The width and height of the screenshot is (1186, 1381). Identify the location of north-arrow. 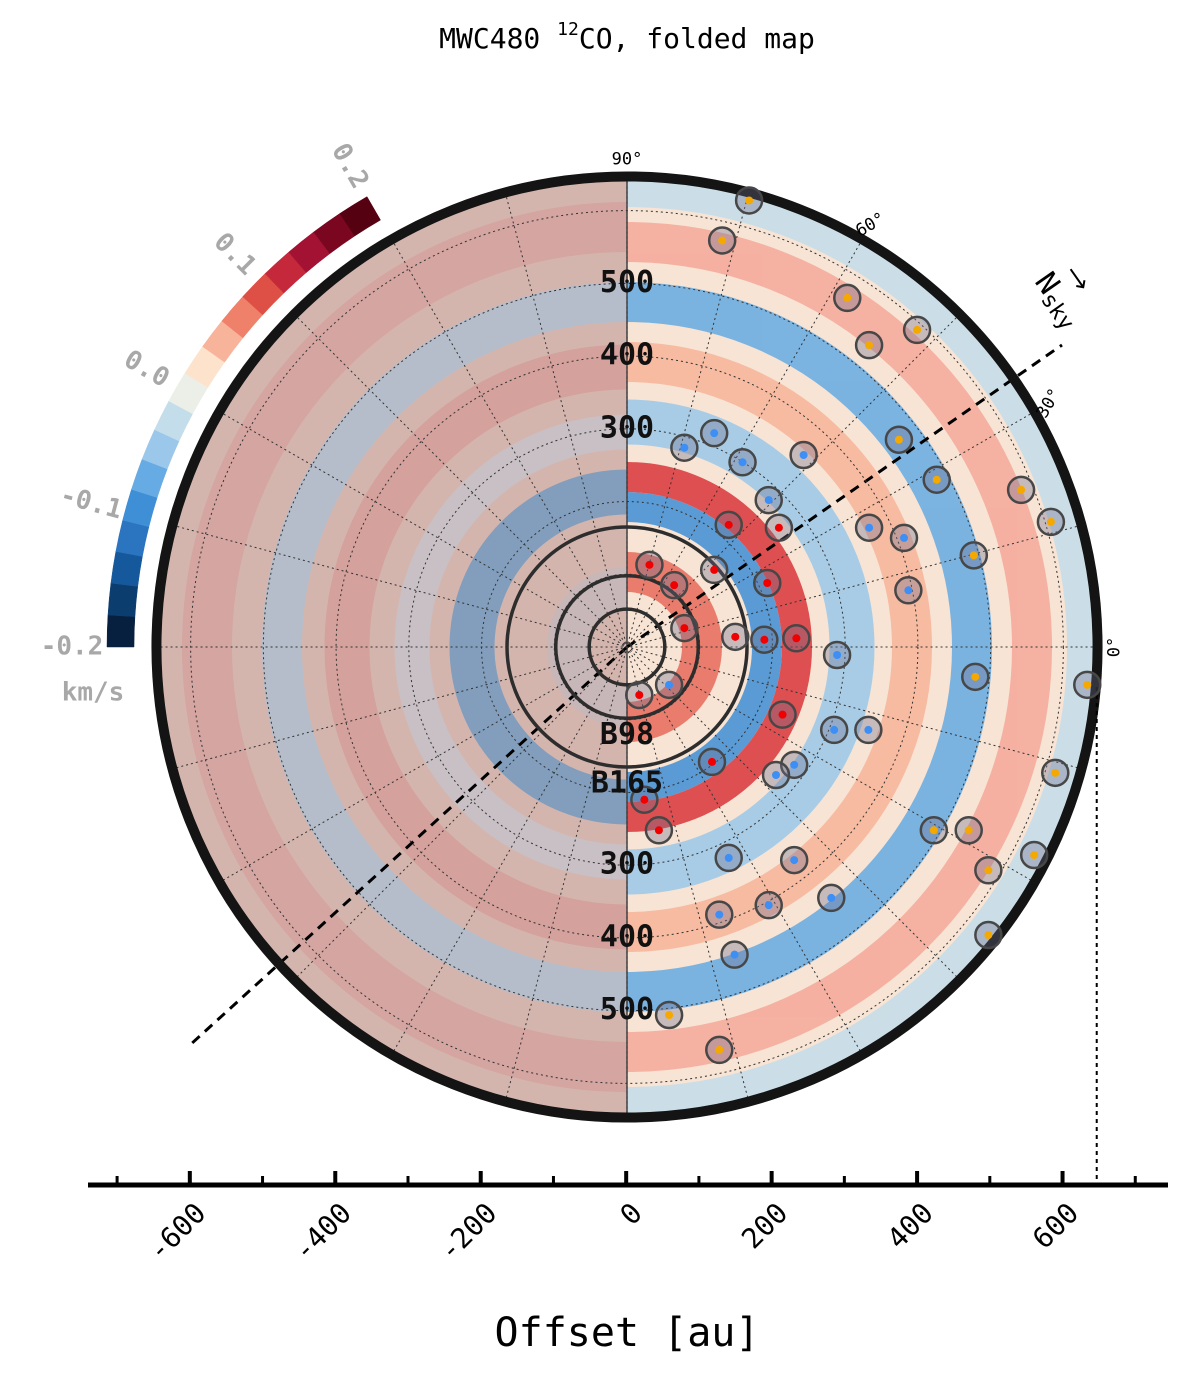
(1077, 278).